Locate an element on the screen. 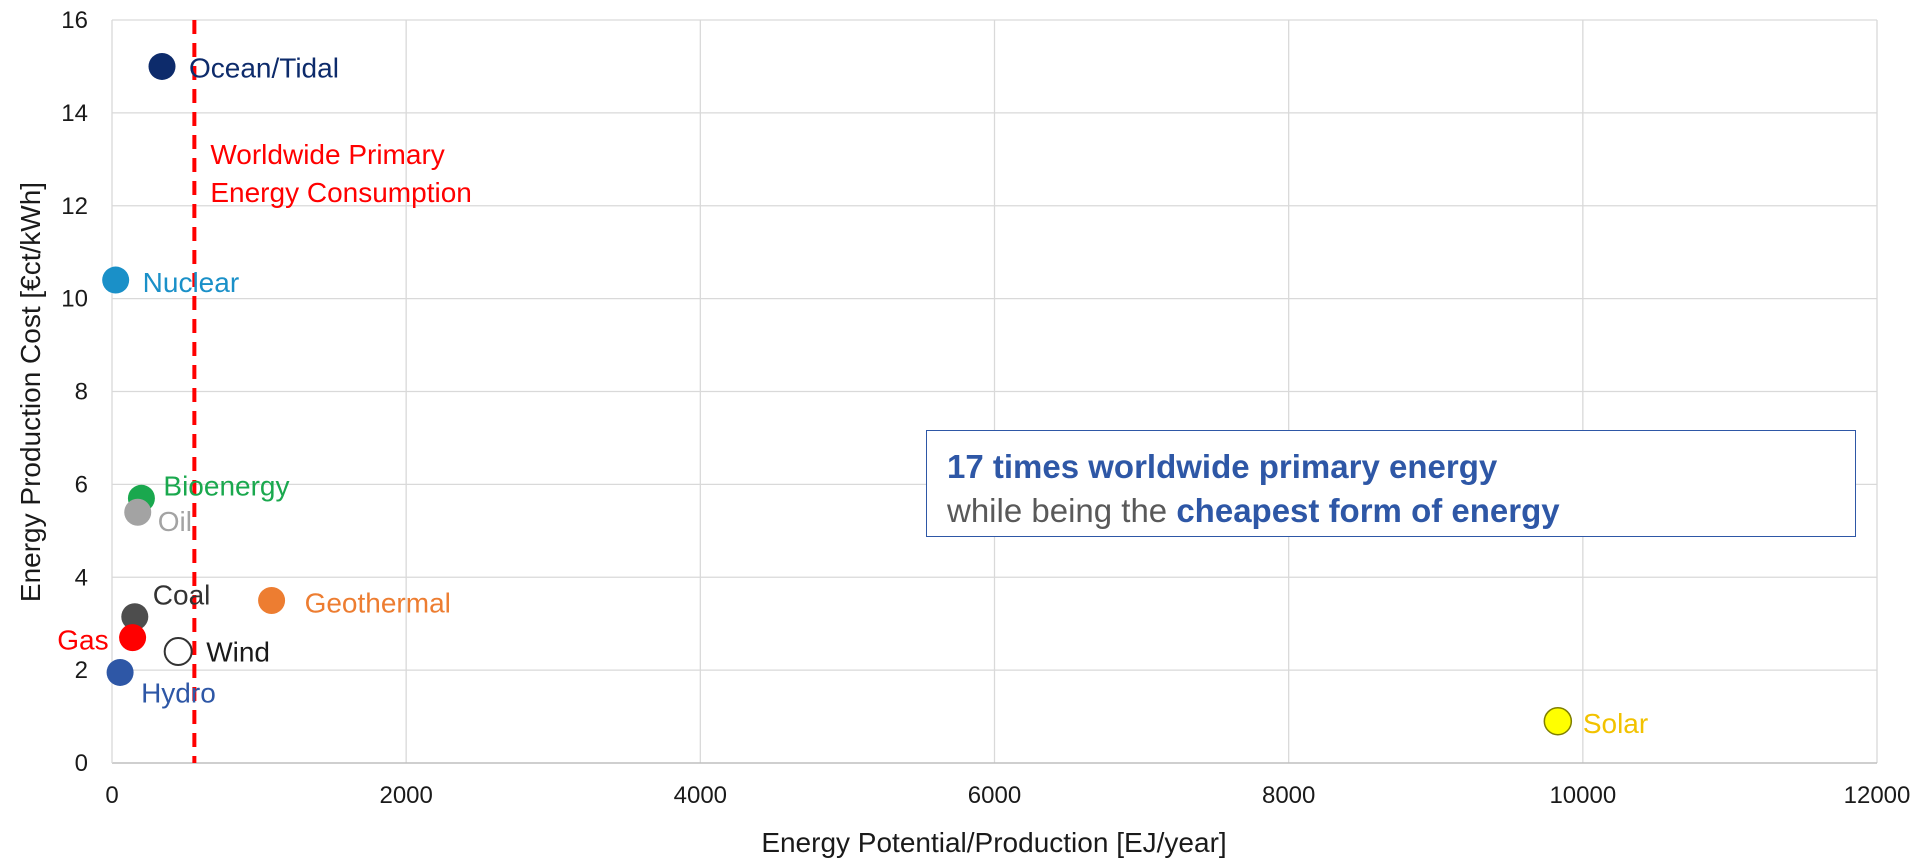 This screenshot has height=865, width=1921. point-oil is located at coordinates (138, 512).